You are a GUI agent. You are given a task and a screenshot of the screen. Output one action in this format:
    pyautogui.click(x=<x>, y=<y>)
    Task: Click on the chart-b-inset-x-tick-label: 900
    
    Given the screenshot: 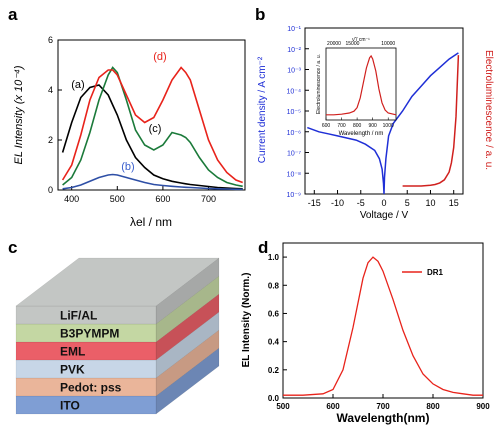 What is the action you would take?
    pyautogui.click(x=372, y=126)
    